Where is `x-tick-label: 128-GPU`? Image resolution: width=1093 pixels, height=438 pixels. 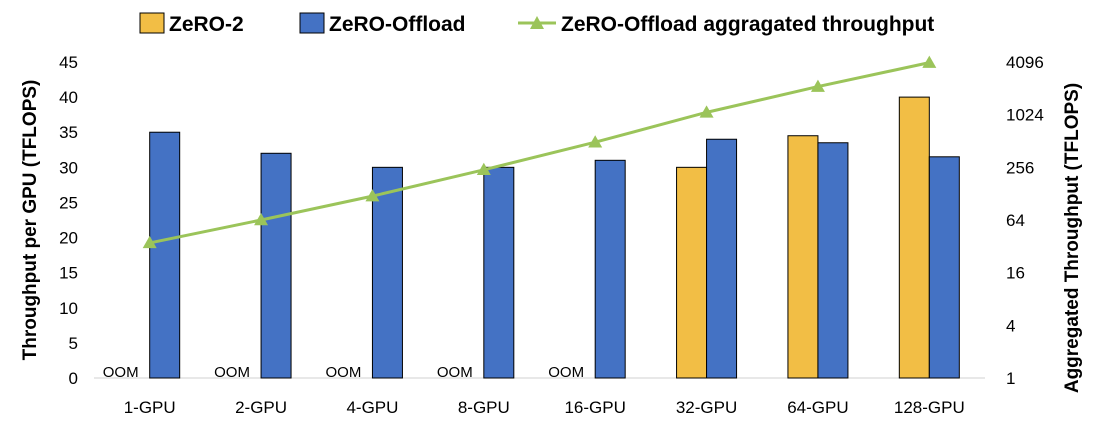 x-tick-label: 128-GPU is located at coordinates (929, 407).